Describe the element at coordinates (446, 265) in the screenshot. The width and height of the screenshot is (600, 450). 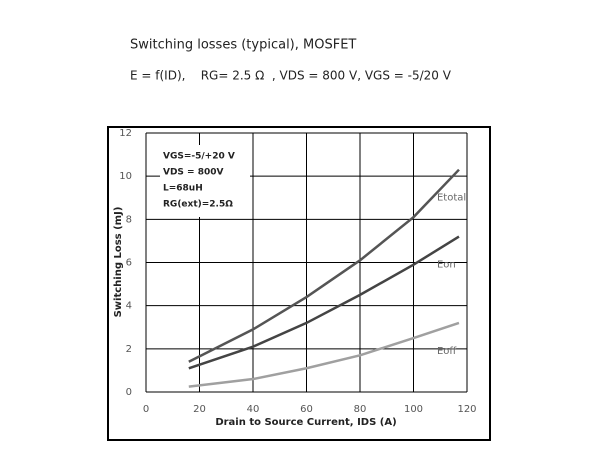
I see `series-label: Eon` at that location.